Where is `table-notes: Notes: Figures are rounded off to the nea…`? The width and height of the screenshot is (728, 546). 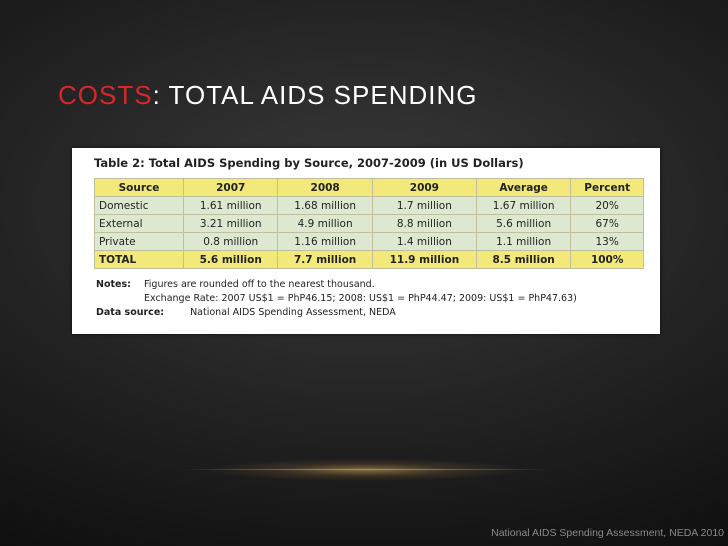 table-notes: Notes: Figures are rounded off to the nea… is located at coordinates (366, 299).